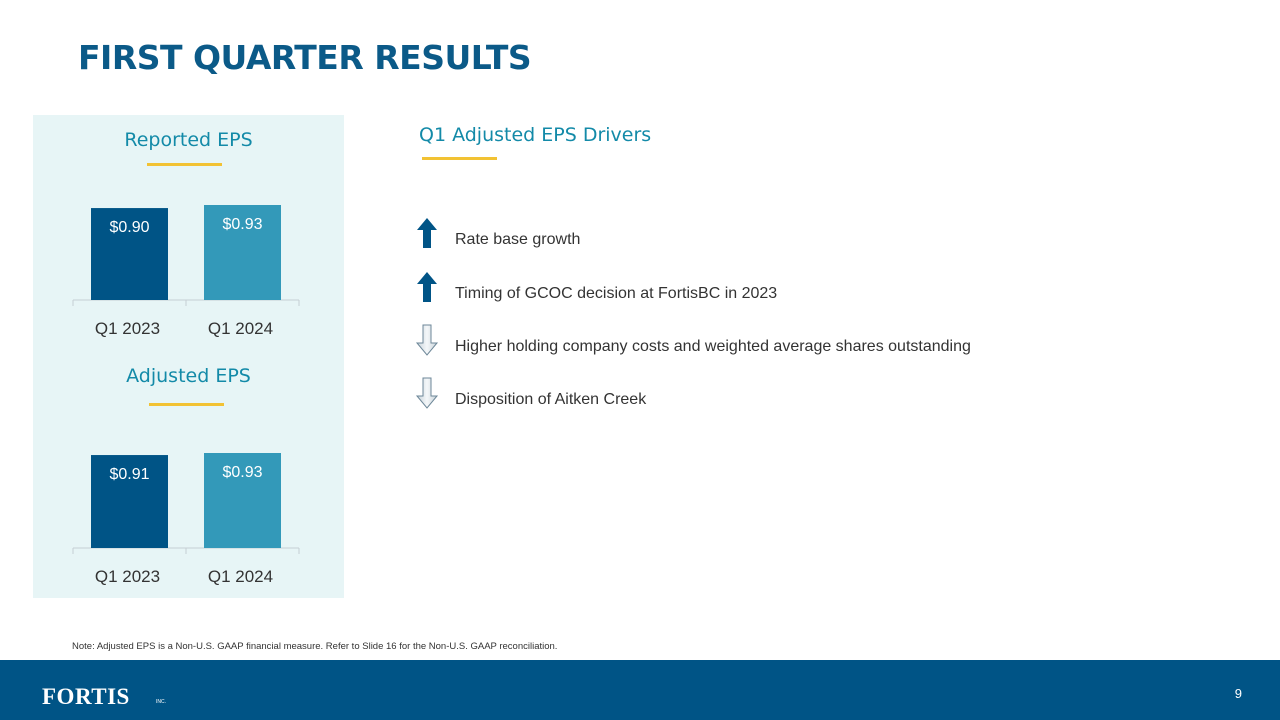  What do you see at coordinates (188, 140) in the screenshot?
I see `reported-eps-title: Reported EPS` at bounding box center [188, 140].